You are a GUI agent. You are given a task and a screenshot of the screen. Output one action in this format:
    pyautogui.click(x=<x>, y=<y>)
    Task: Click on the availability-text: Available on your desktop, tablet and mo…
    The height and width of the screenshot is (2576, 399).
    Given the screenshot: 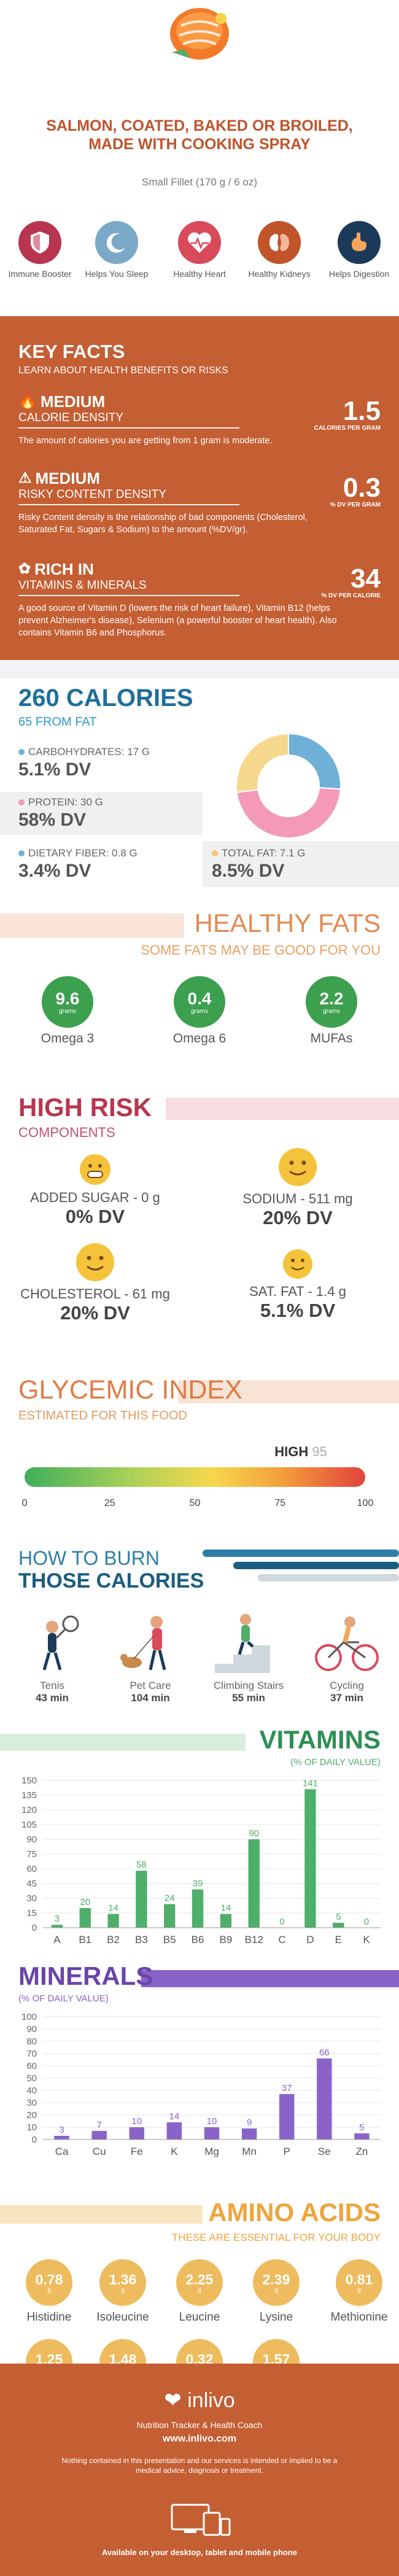 What is the action you would take?
    pyautogui.click(x=199, y=2552)
    